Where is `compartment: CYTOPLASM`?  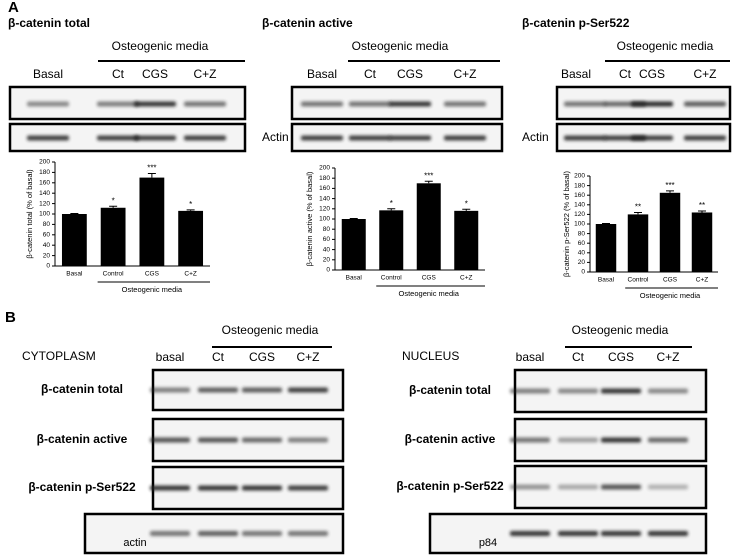
compartment: CYTOPLASM is located at coordinates (59, 356).